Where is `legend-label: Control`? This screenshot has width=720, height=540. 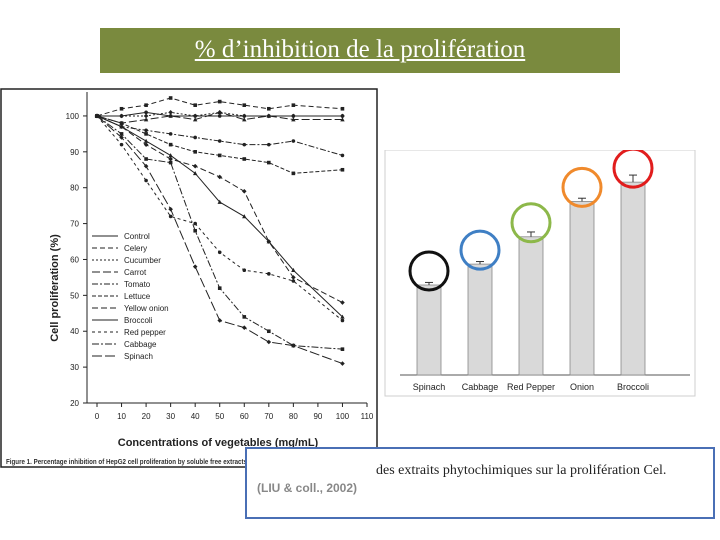
legend-label: Control is located at coordinates (137, 236).